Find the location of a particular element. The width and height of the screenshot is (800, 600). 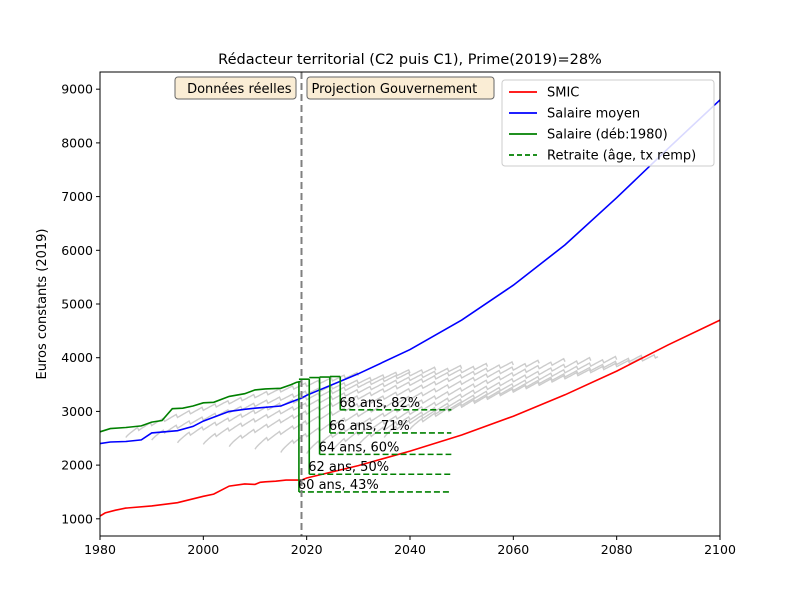

y-tick-label-1000: 1000 is located at coordinates (77, 518).